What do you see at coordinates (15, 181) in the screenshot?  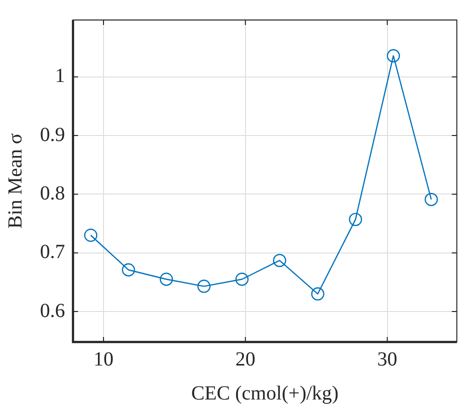 I see `y-axis-title: Bin Mean σ` at bounding box center [15, 181].